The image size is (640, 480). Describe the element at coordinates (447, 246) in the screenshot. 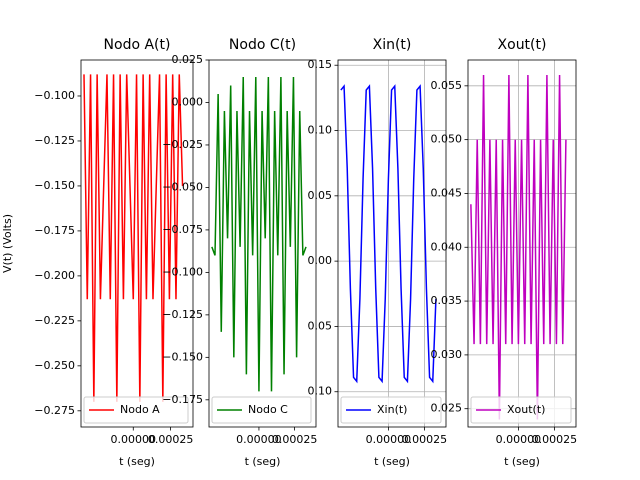

I see `y-tick-label: 0.040` at that location.